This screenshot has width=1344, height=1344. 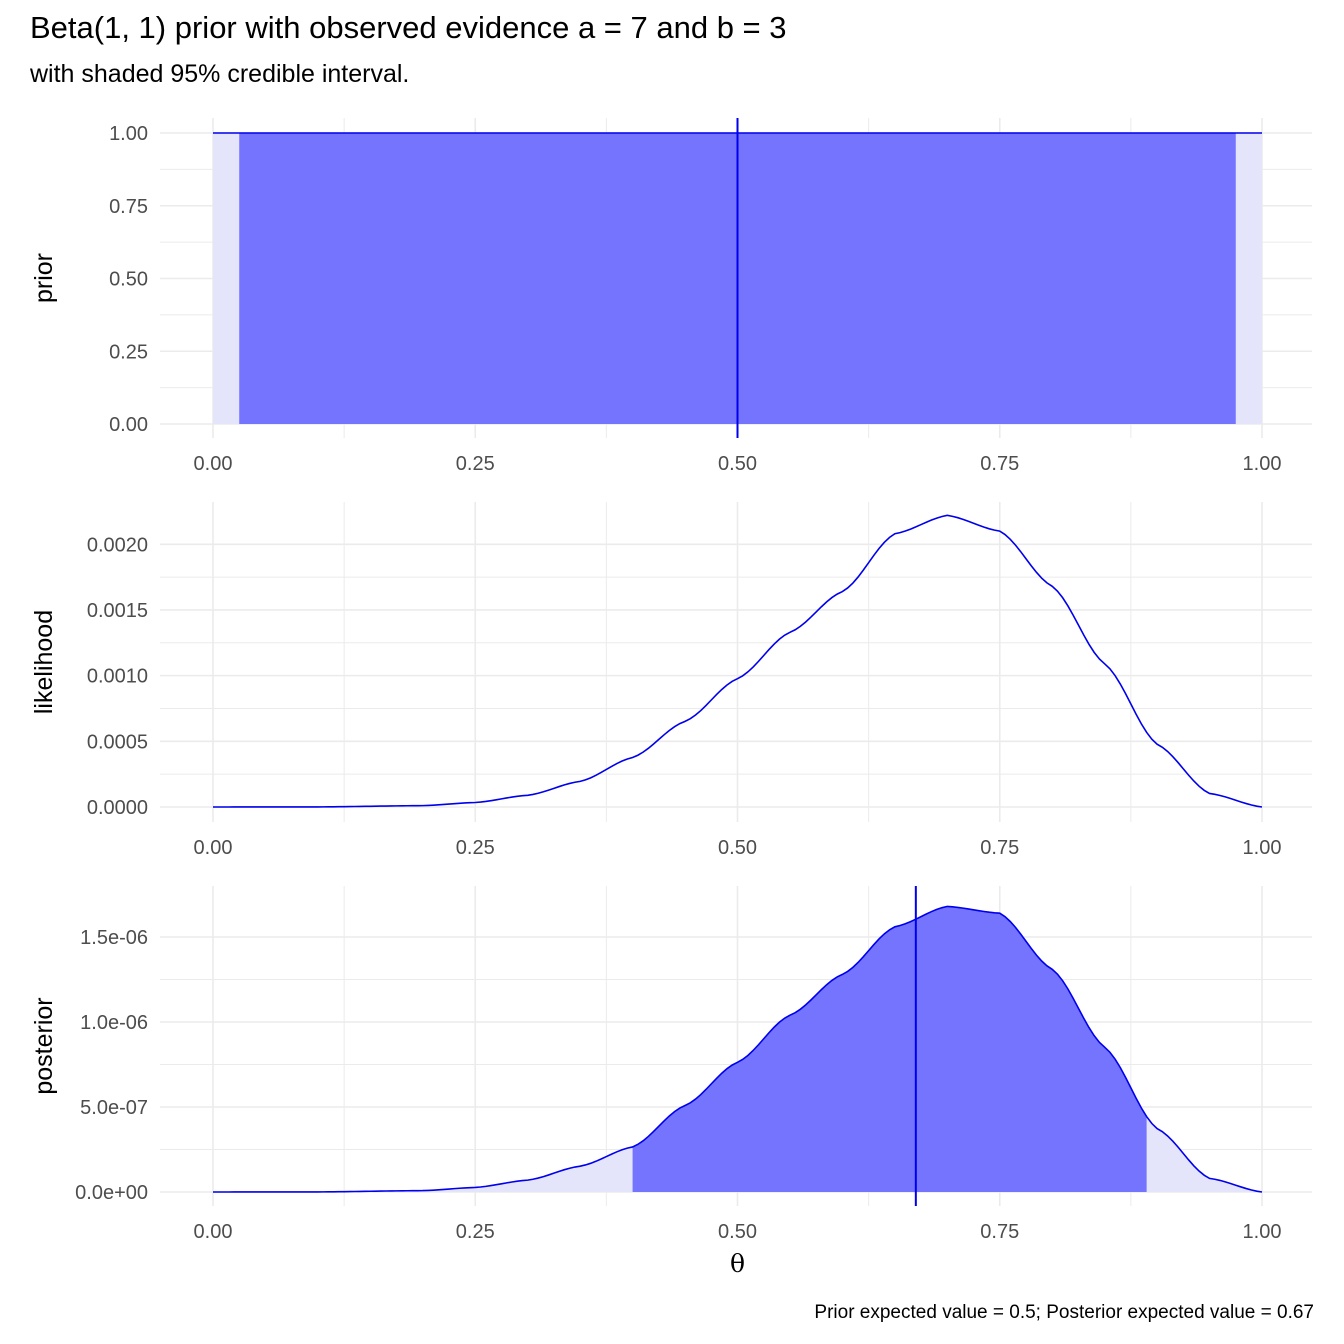 What do you see at coordinates (111, 1193) in the screenshot?
I see `y-tick-label: 0.0e+00` at bounding box center [111, 1193].